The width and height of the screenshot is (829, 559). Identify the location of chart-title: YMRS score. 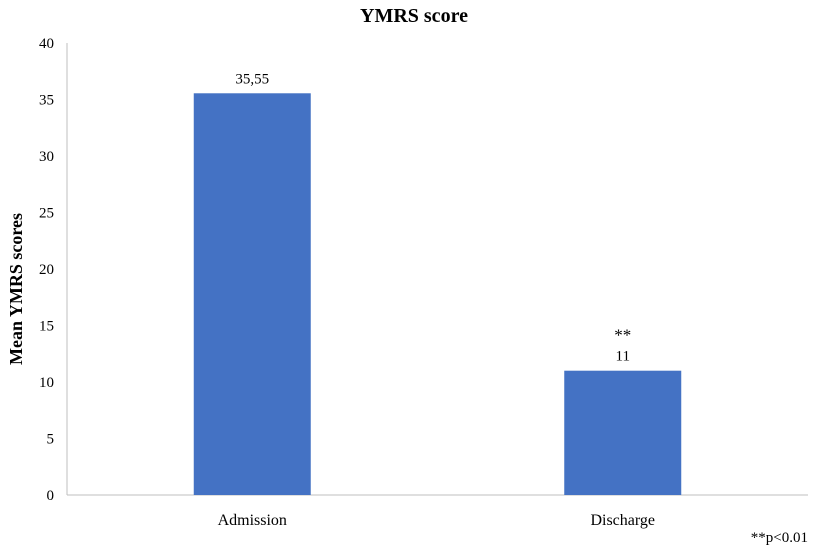
(414, 16).